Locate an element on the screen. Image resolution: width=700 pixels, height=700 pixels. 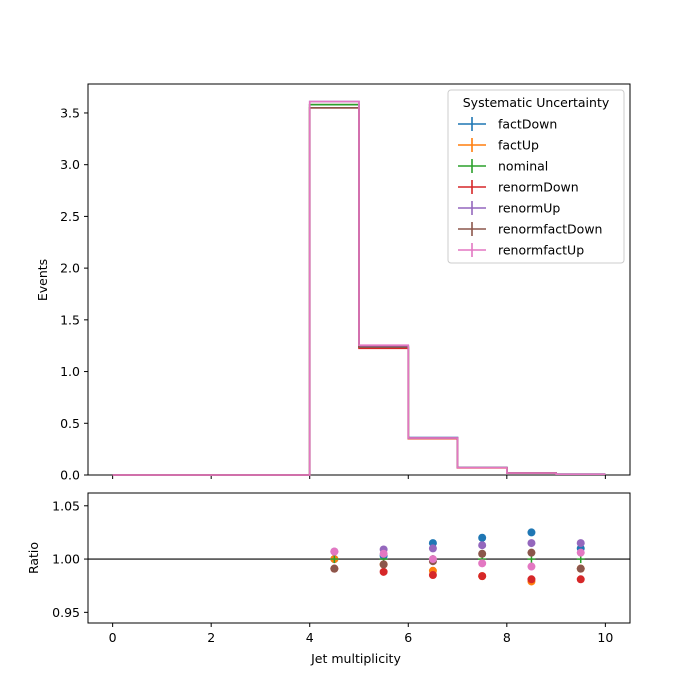
x-tick-label: 2 is located at coordinates (211, 637).